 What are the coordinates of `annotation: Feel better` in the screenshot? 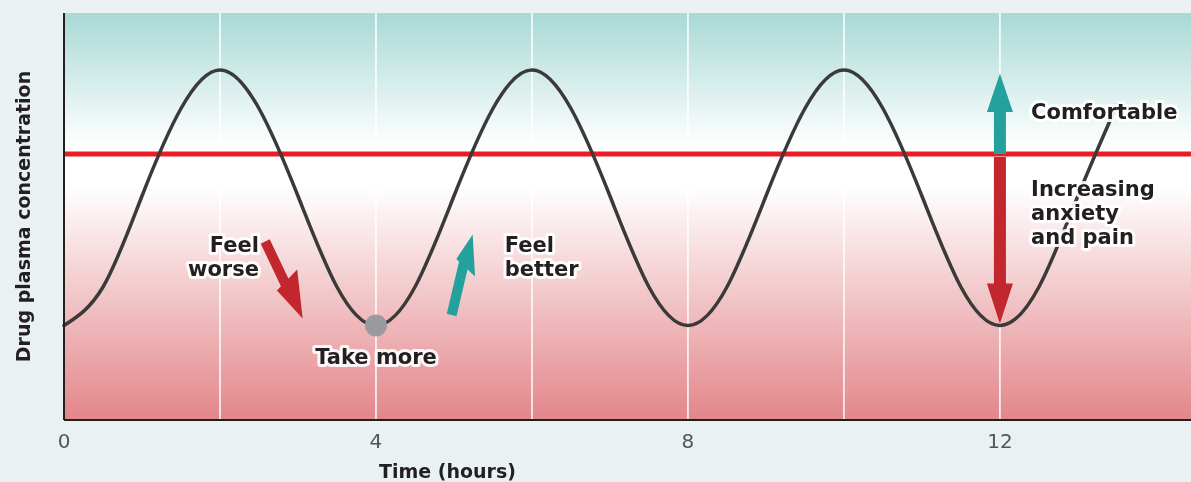 It's located at (542, 257).